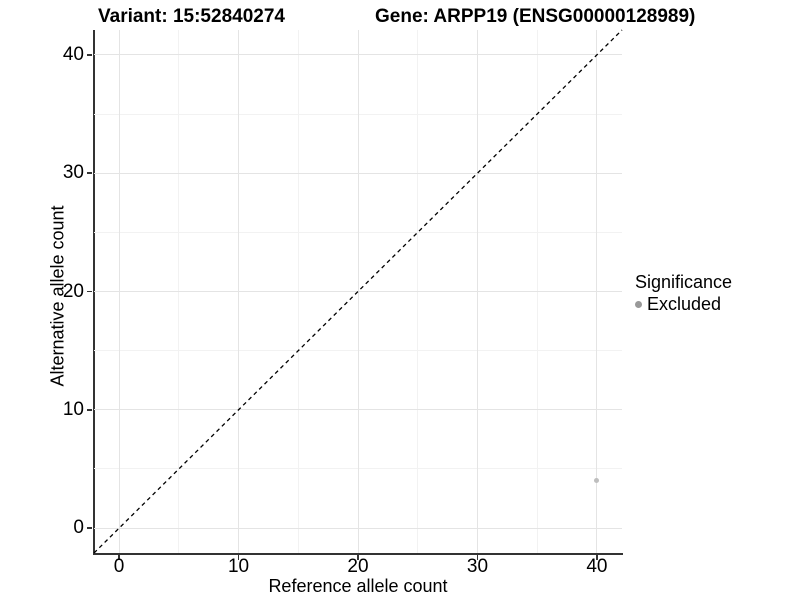 The image size is (800, 600). Describe the element at coordinates (535, 16) in the screenshot. I see `plot-title-gene: Gene: ARPP19 (ENSG00000128989)` at that location.